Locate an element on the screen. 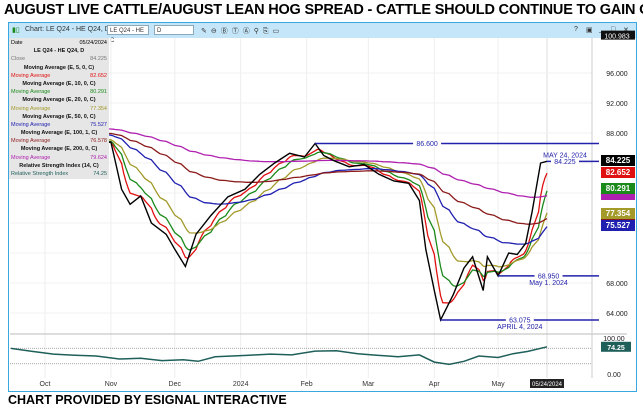 The image size is (643, 418). rsi-value-badge is located at coordinates (616, 346).